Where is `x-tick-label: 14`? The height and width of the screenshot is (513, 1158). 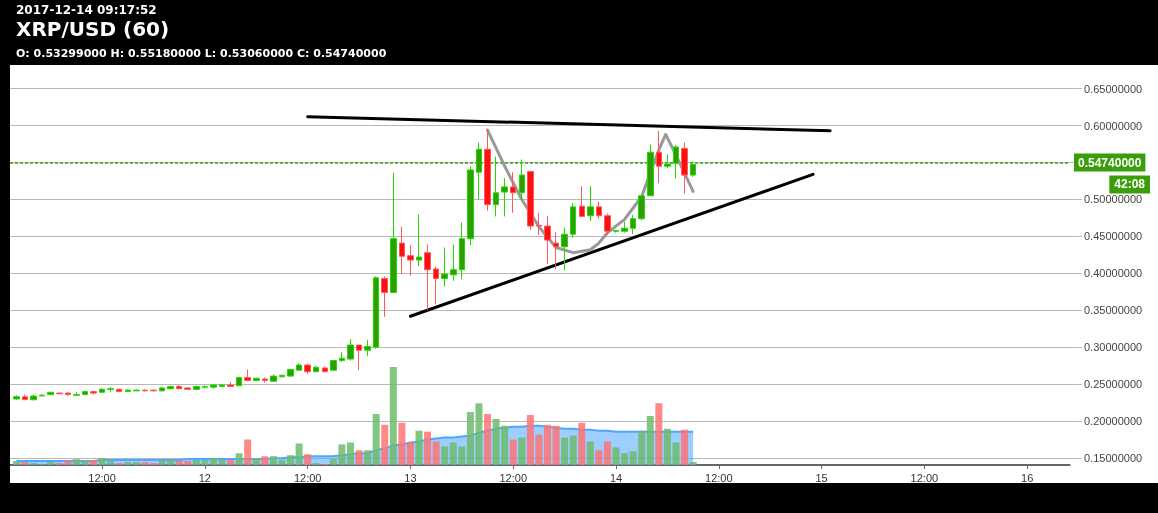
x-tick-label: 14 is located at coordinates (616, 477).